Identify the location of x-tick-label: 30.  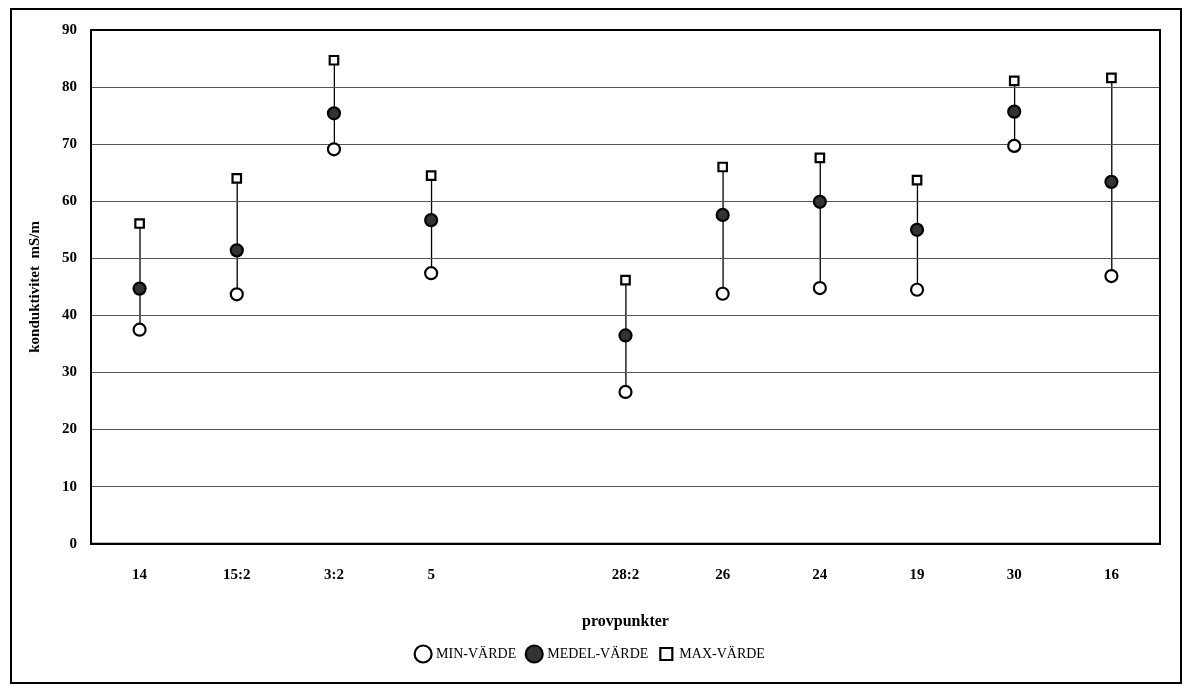
(1014, 573).